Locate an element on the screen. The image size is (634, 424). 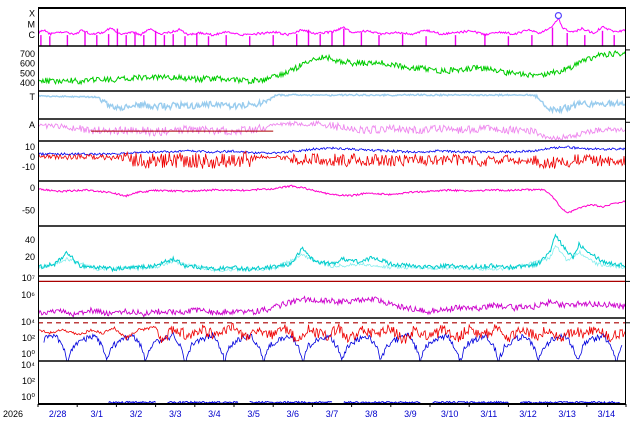
panel-solar-wind-density is located at coordinates (332, 253).